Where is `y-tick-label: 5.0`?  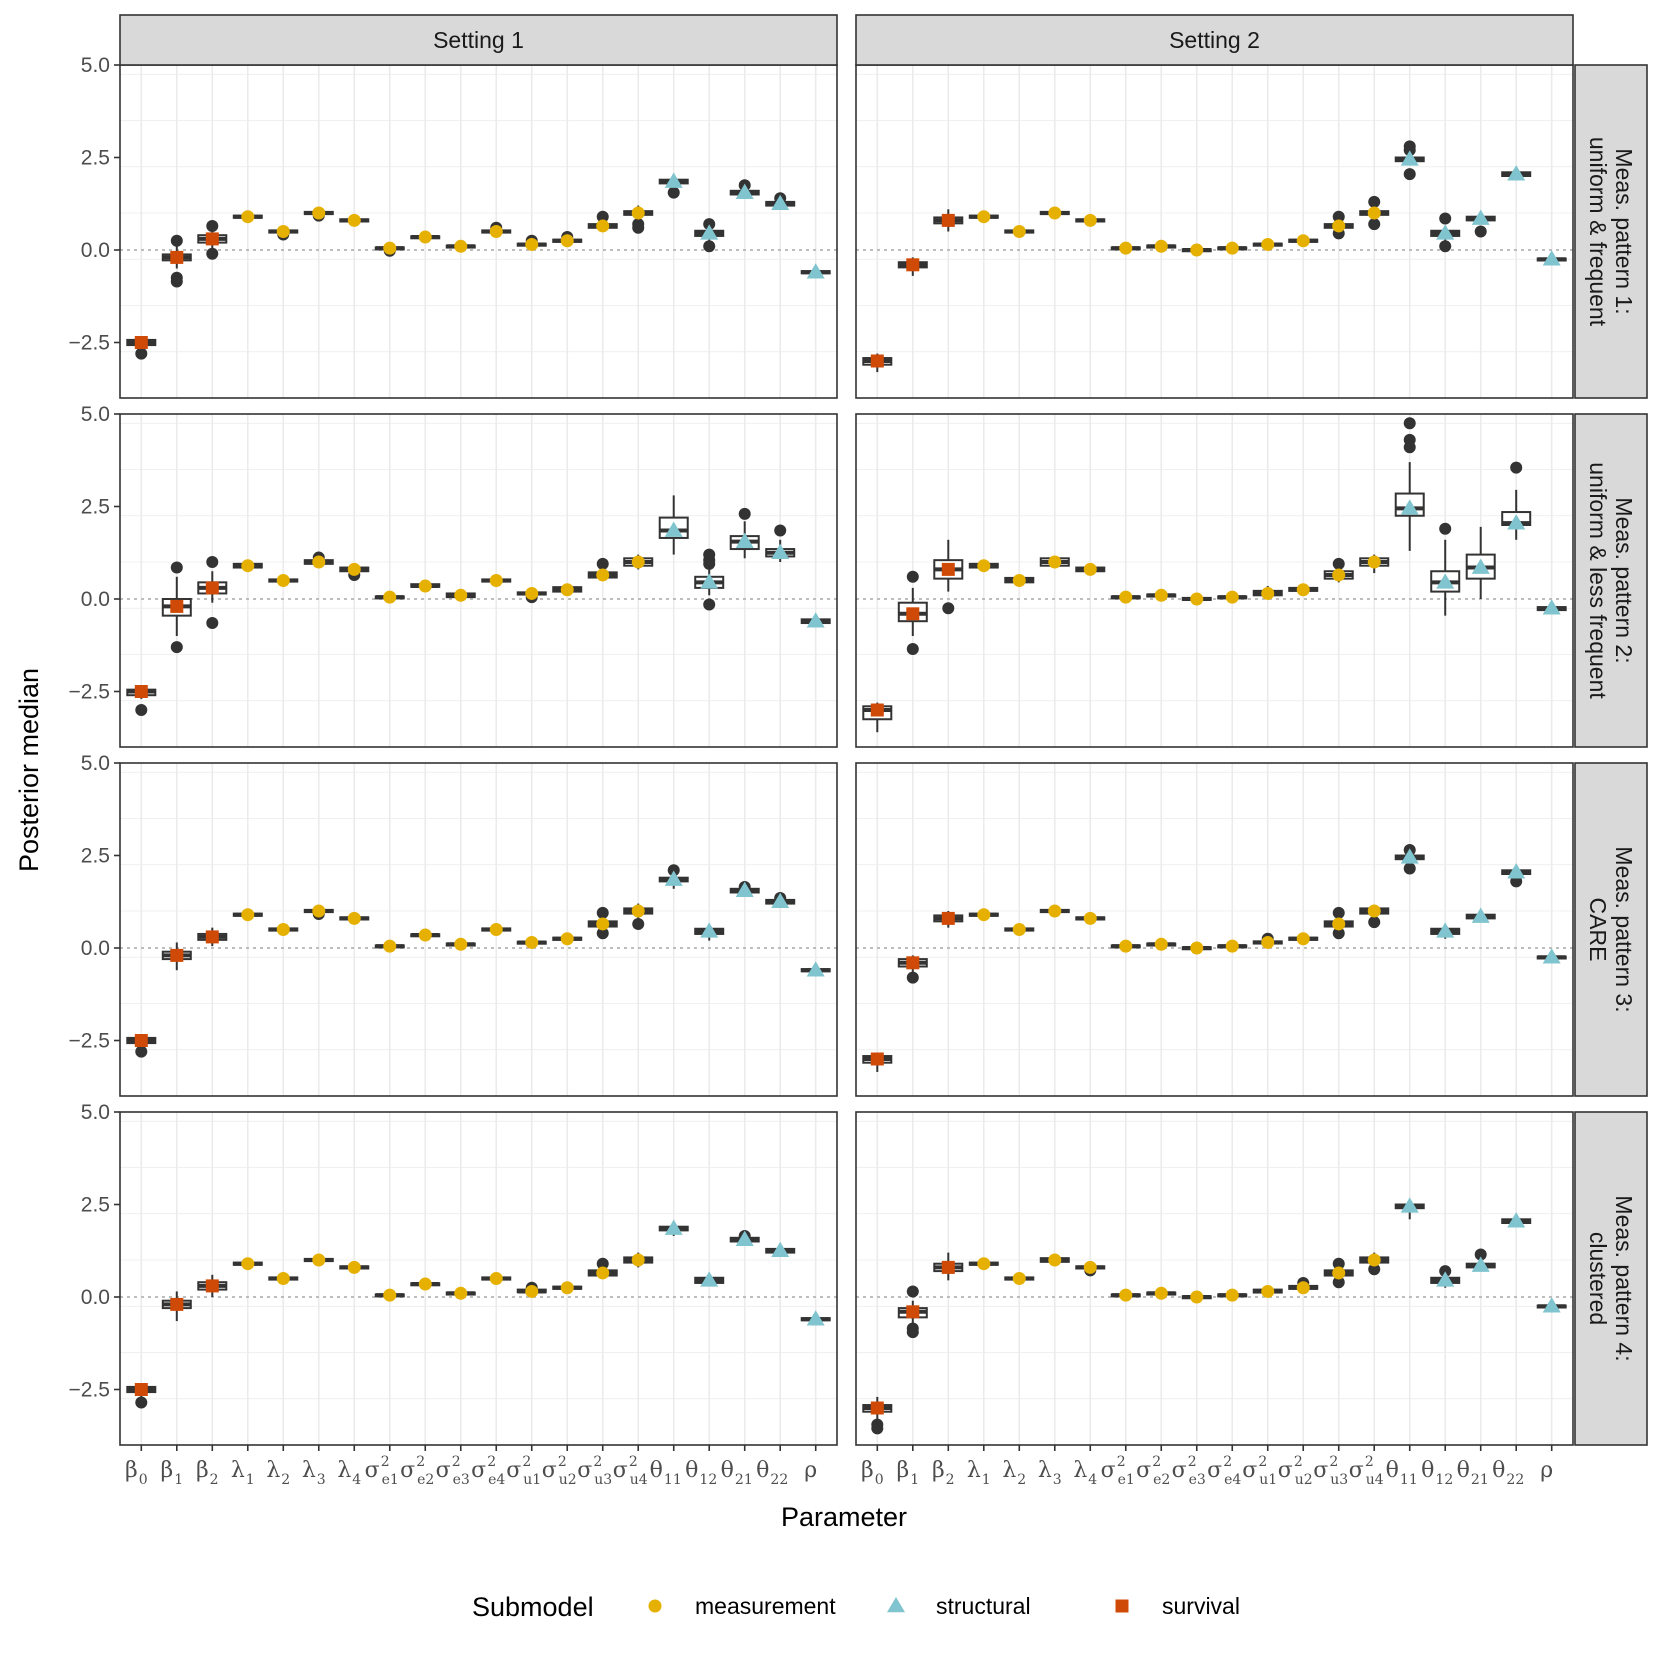
y-tick-label: 5.0 is located at coordinates (95, 414).